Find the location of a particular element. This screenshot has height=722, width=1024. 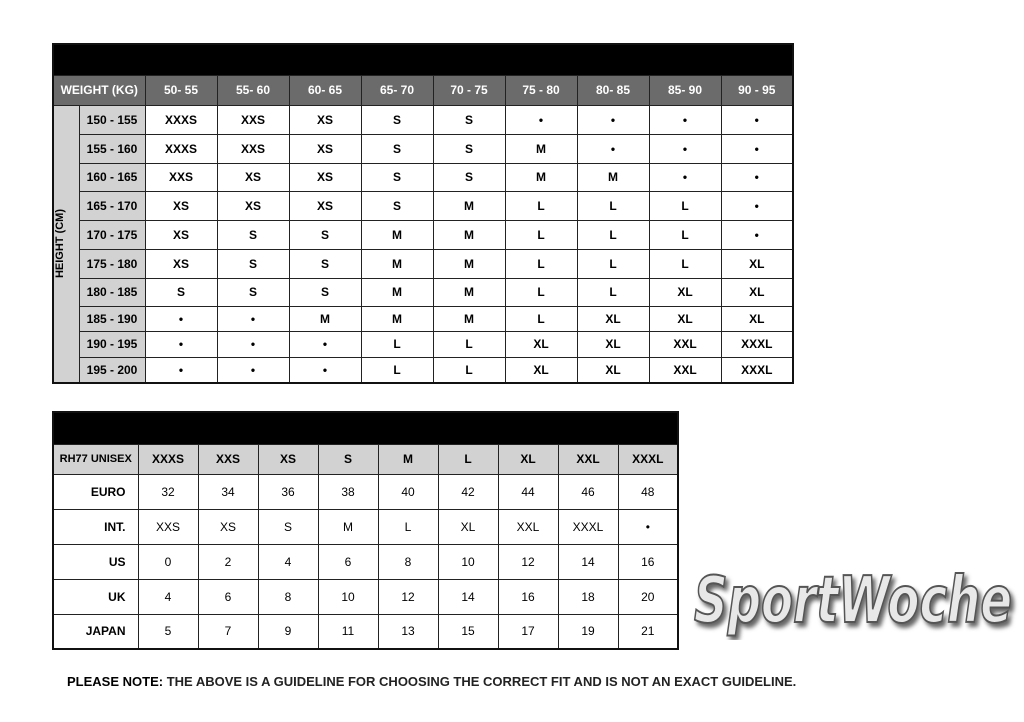

row-label: UK is located at coordinates (95, 596).